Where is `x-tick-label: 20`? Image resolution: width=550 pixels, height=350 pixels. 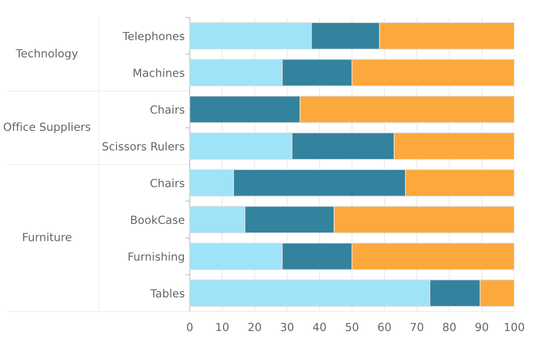 x-tick-label: 20 is located at coordinates (254, 327).